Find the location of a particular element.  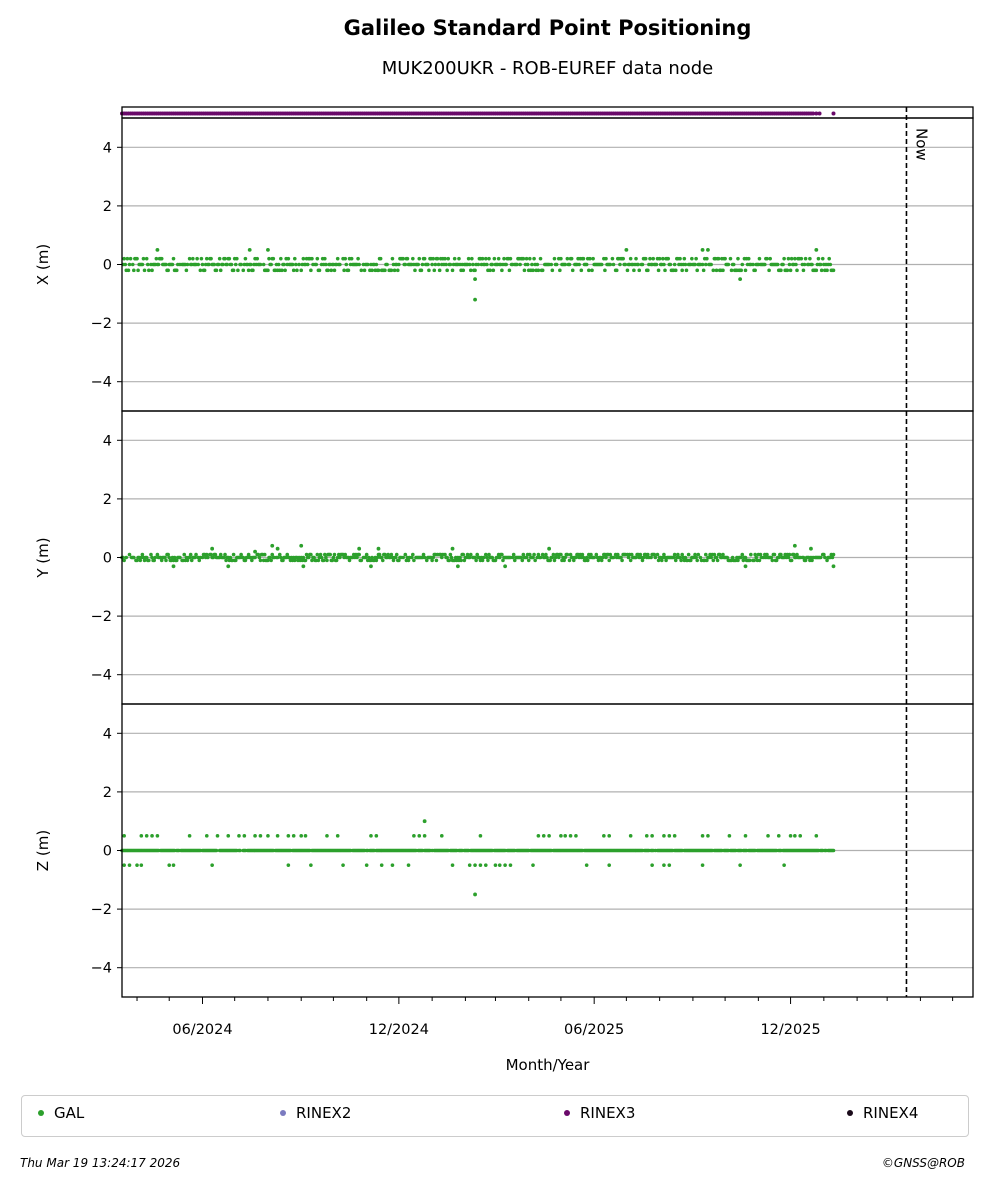

x-axis-label: Month/Year is located at coordinates (548, 1065).